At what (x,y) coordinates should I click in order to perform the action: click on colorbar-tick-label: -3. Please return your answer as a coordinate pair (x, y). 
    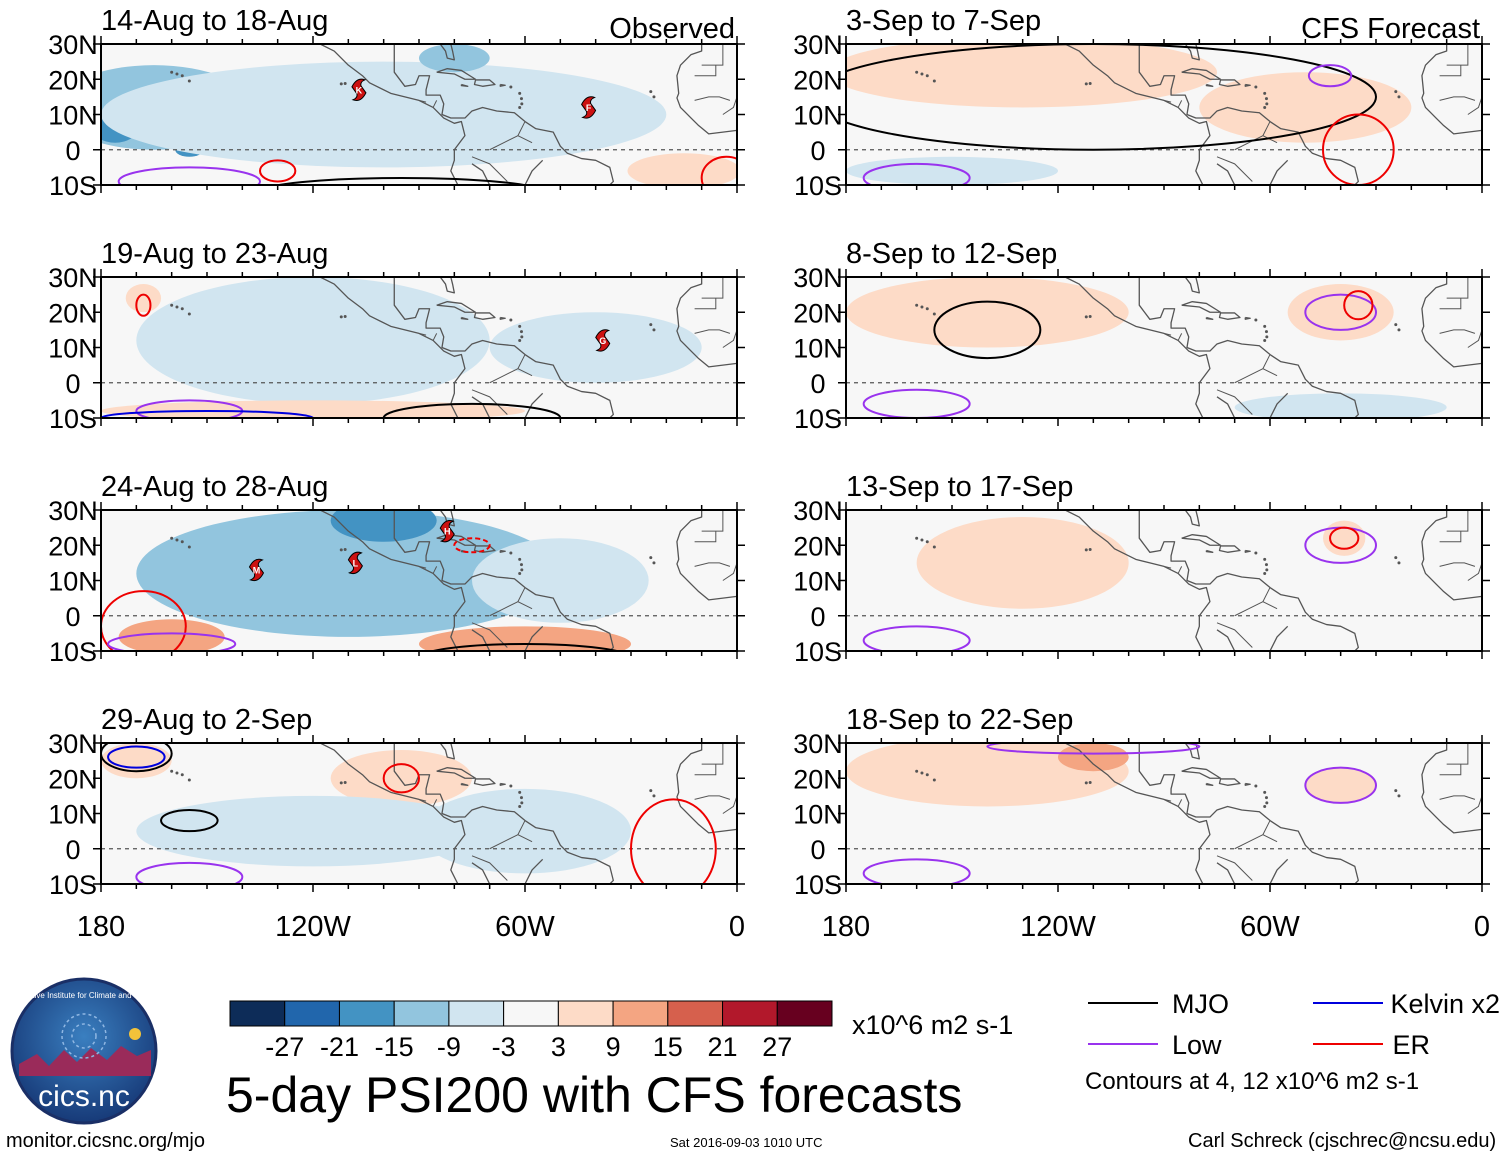
    Looking at the image, I should click on (504, 1047).